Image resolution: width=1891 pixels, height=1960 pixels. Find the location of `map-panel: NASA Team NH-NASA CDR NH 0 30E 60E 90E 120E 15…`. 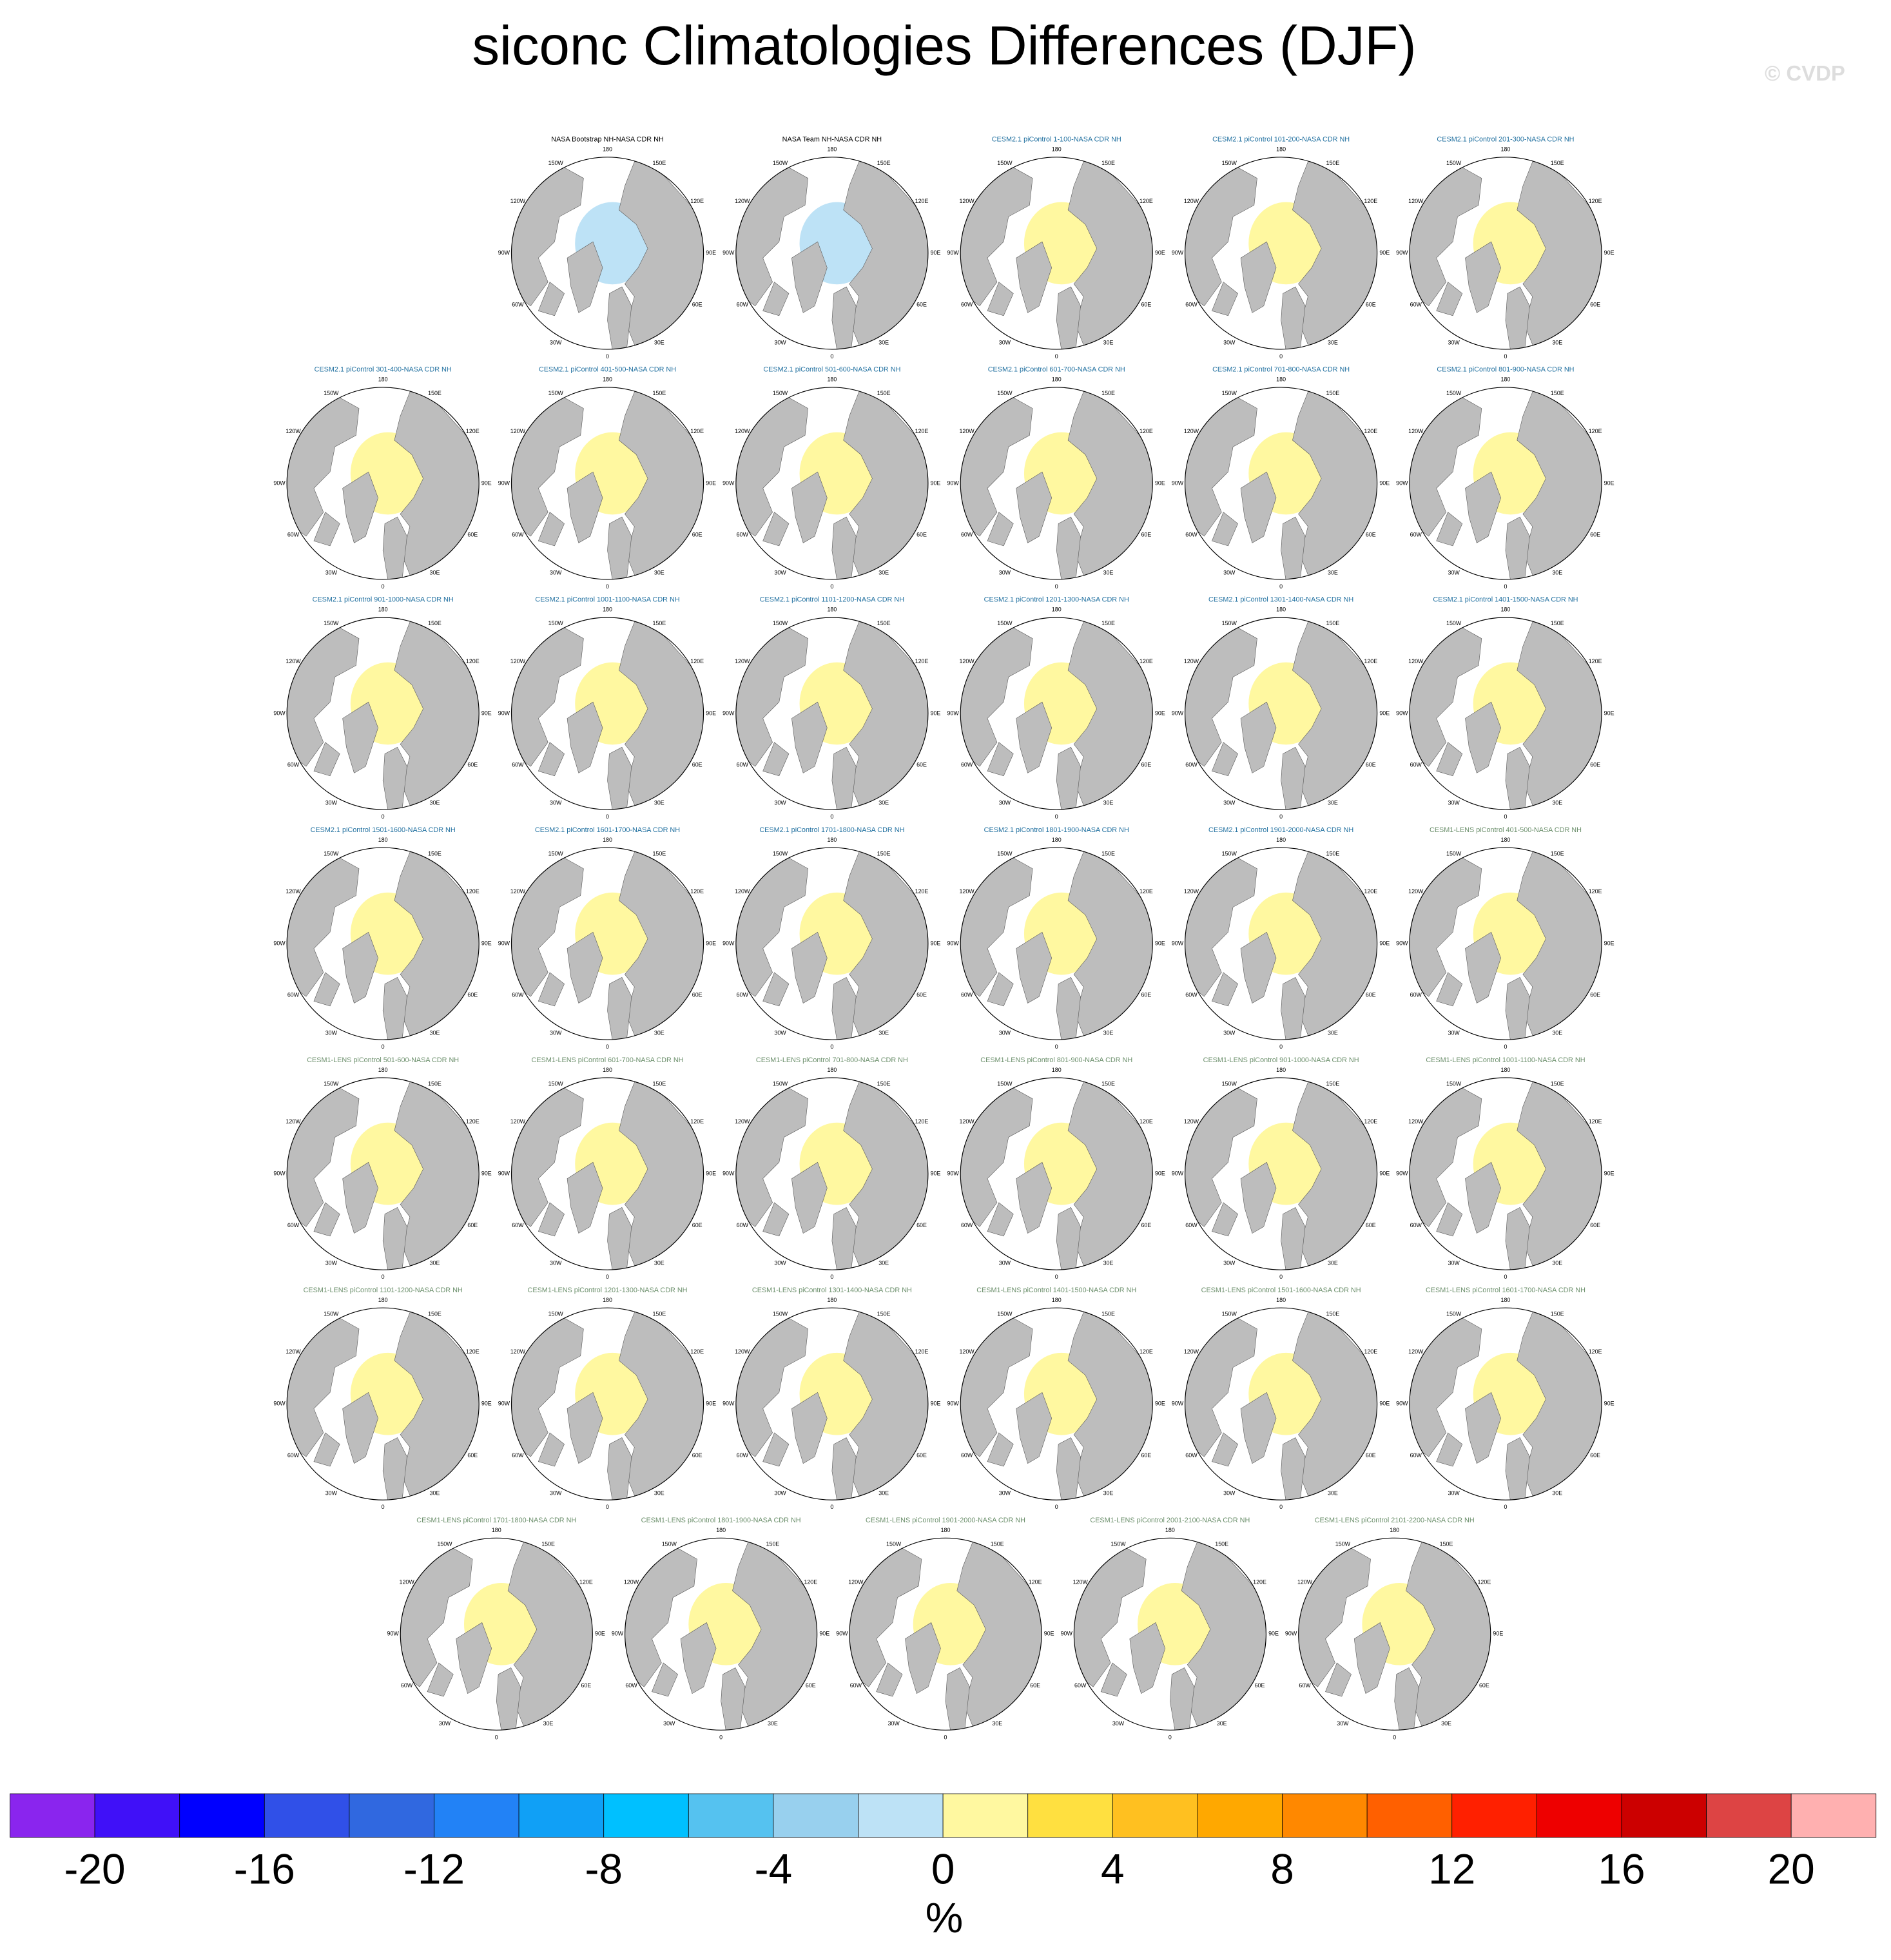

map-panel: NASA Team NH-NASA CDR NH 0 30E 60E 90E 120E 15… is located at coordinates (831, 248).